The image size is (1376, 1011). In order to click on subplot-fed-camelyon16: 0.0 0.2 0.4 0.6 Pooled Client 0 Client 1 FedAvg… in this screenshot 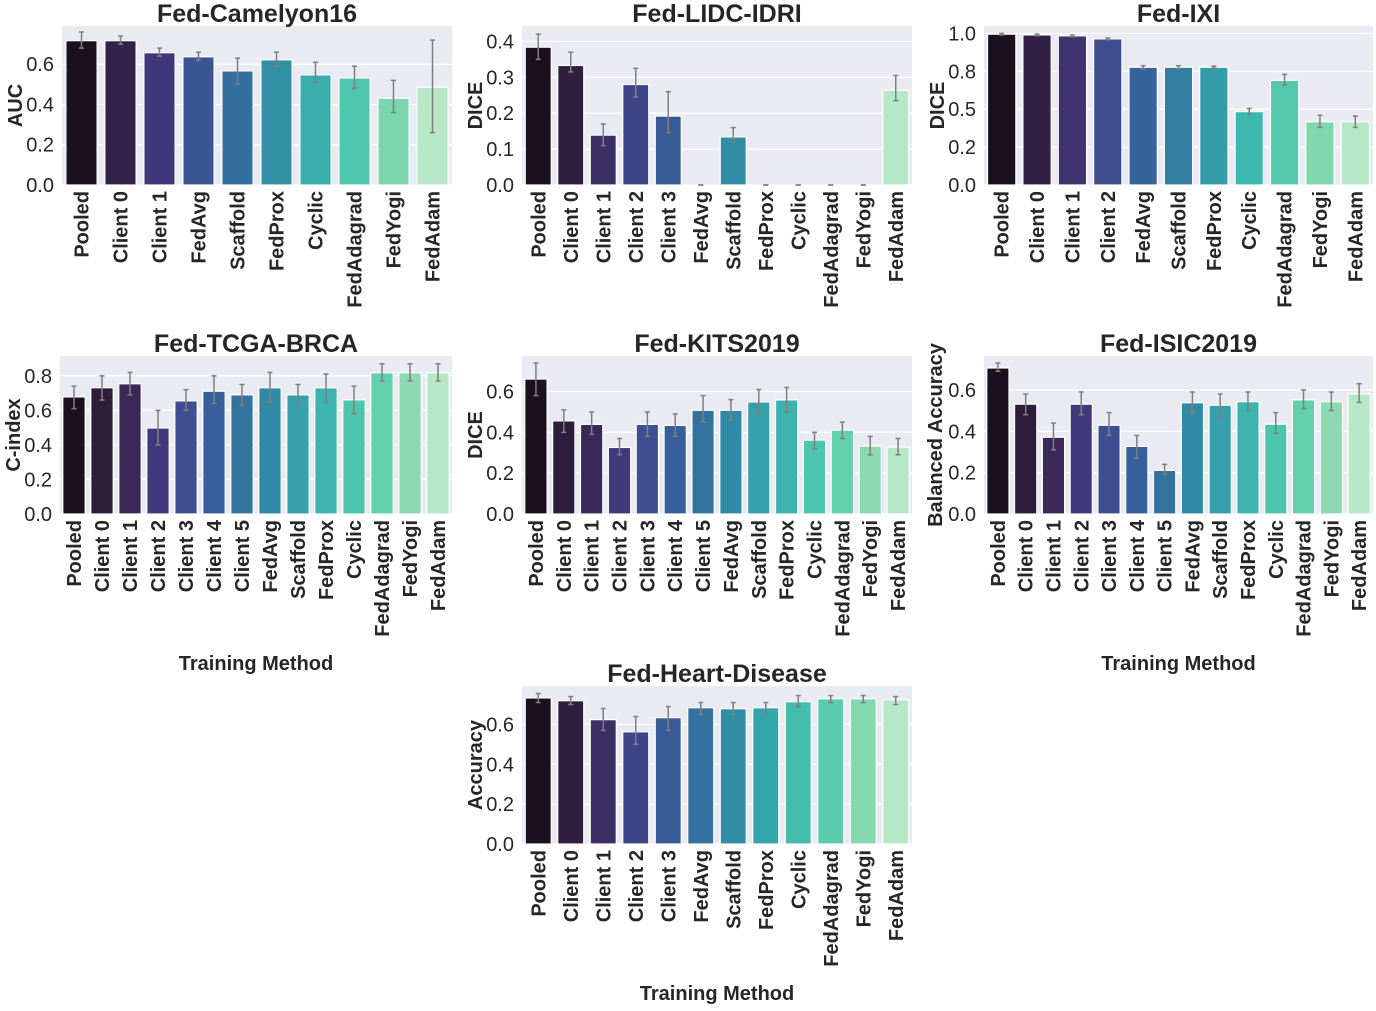, I will do `click(228, 154)`.